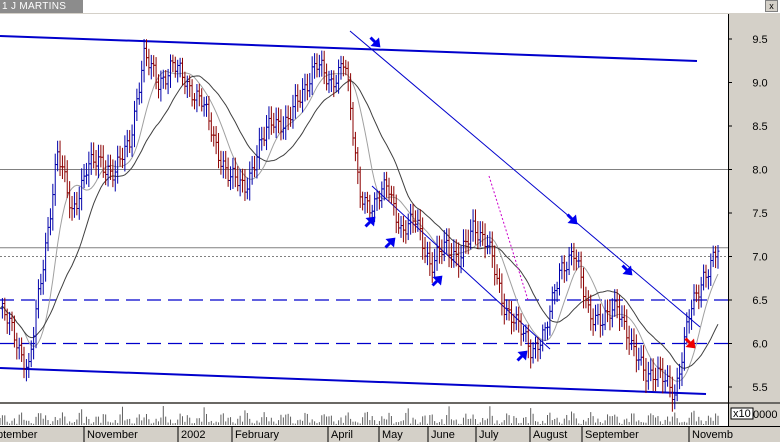 The image size is (780, 442). What do you see at coordinates (759, 301) in the screenshot?
I see `y-tick-label: 6.5` at bounding box center [759, 301].